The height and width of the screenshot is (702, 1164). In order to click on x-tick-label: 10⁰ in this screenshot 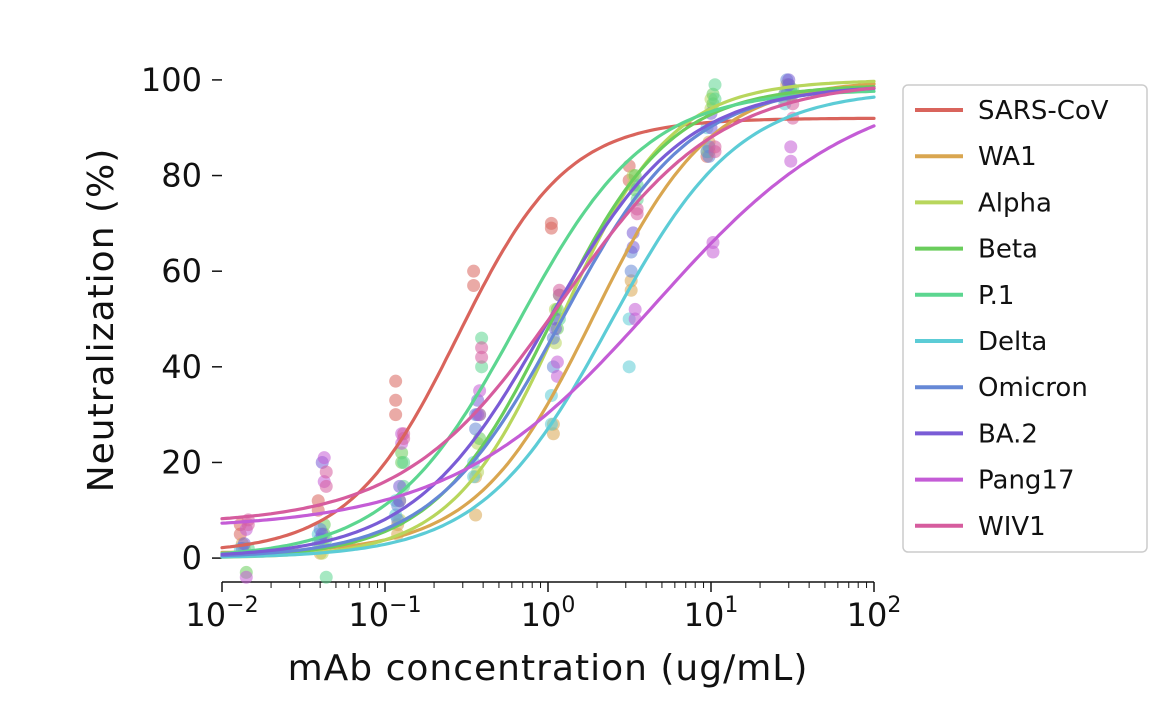, I will do `click(548, 613)`.